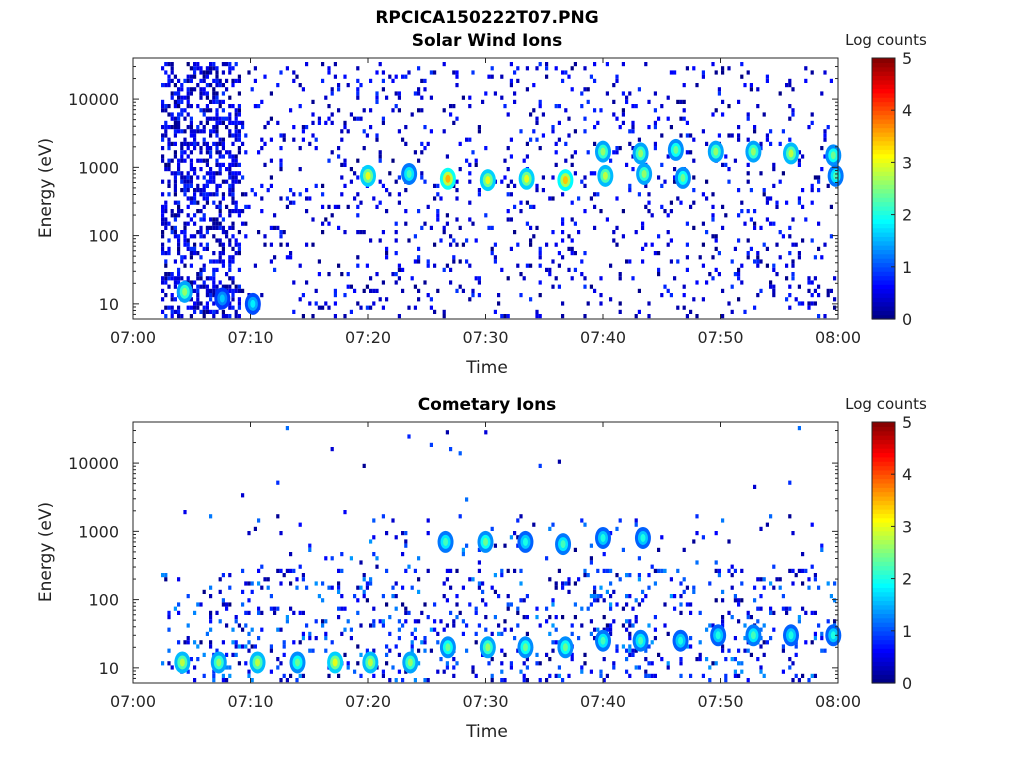 Image resolution: width=1024 pixels, height=768 pixels. What do you see at coordinates (368, 337) in the screenshot?
I see `solar-wind-xtick-label: 07:20` at bounding box center [368, 337].